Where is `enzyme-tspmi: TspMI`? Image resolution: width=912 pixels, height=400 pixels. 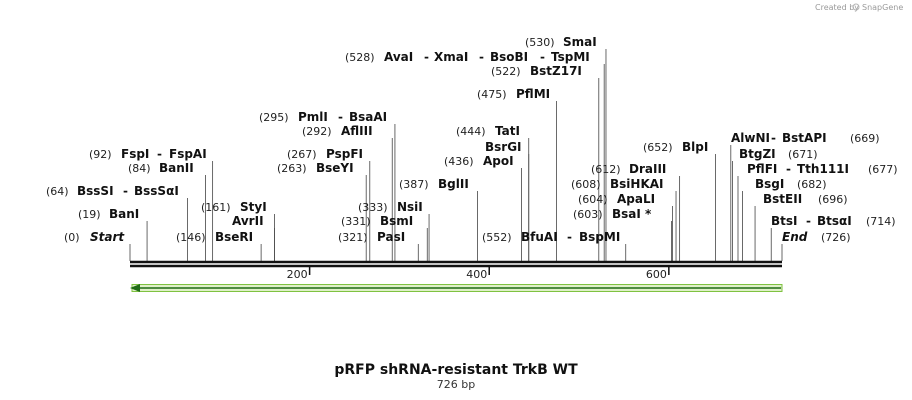 enzyme-tspmi: TspMI is located at coordinates (570, 57).